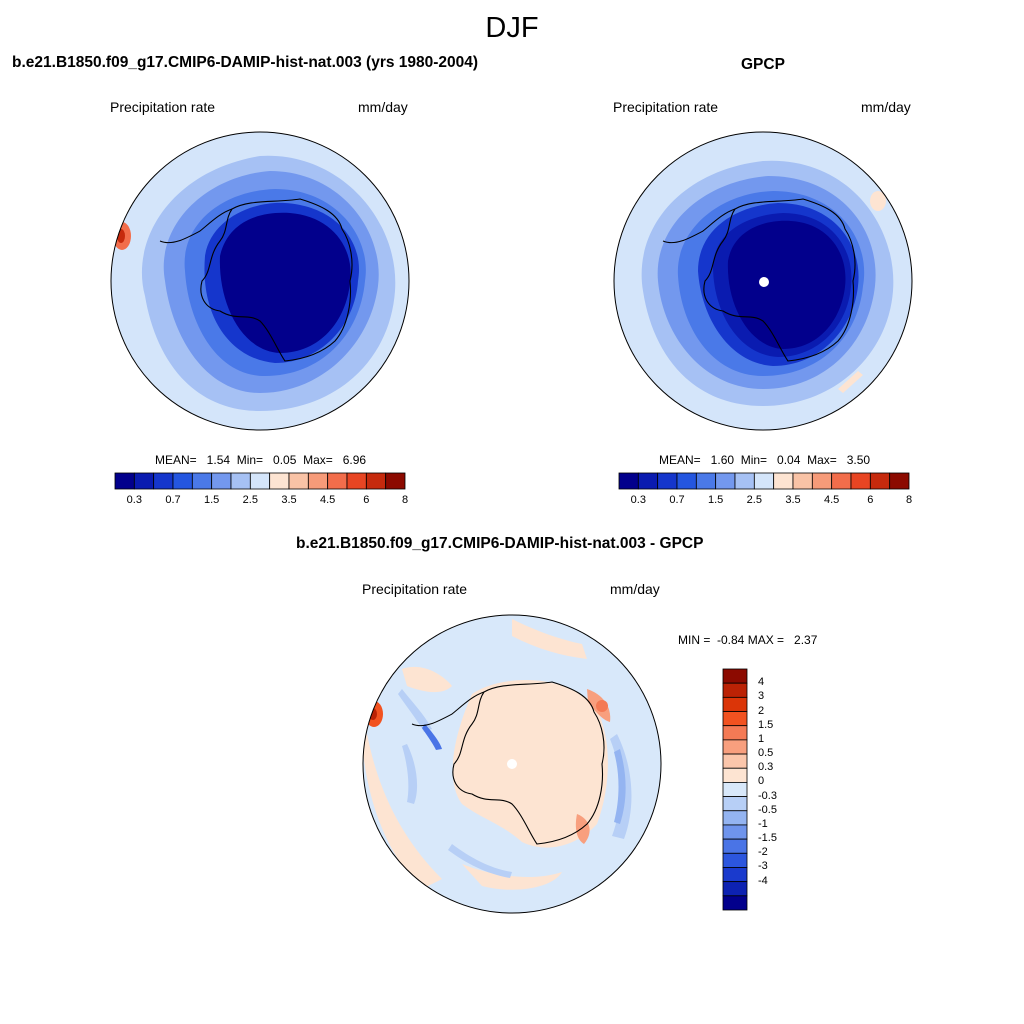 The height and width of the screenshot is (1024, 1024). What do you see at coordinates (512, 28) in the screenshot?
I see `season-title: DJF` at bounding box center [512, 28].